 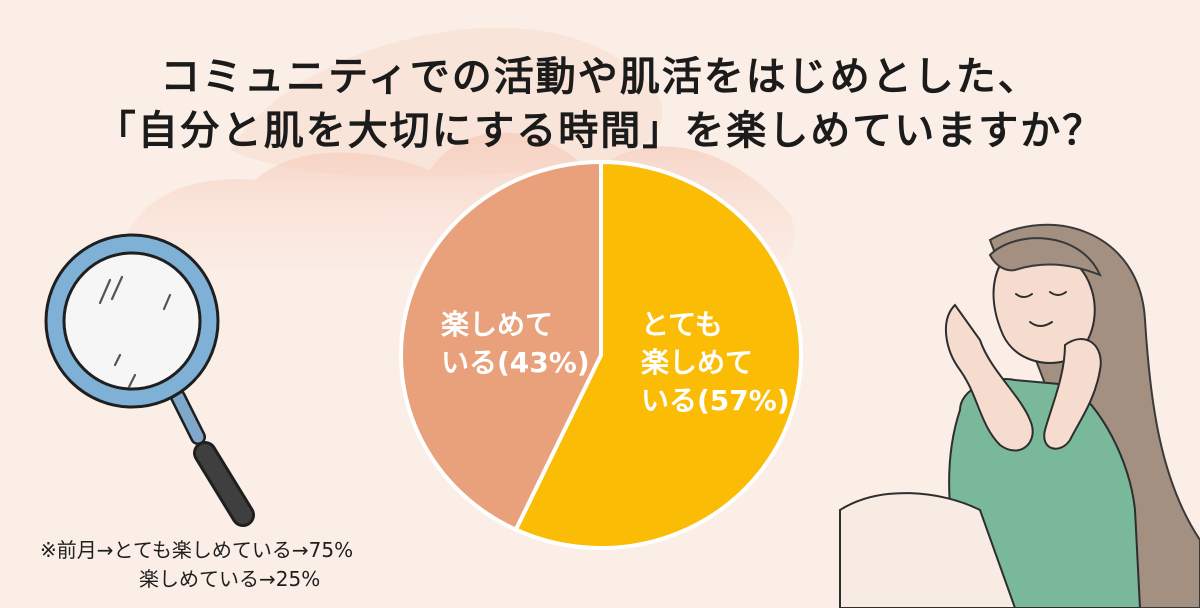 What do you see at coordinates (230, 579) in the screenshot?
I see `previous-month-note-line-2: 楽しめている→25%` at bounding box center [230, 579].